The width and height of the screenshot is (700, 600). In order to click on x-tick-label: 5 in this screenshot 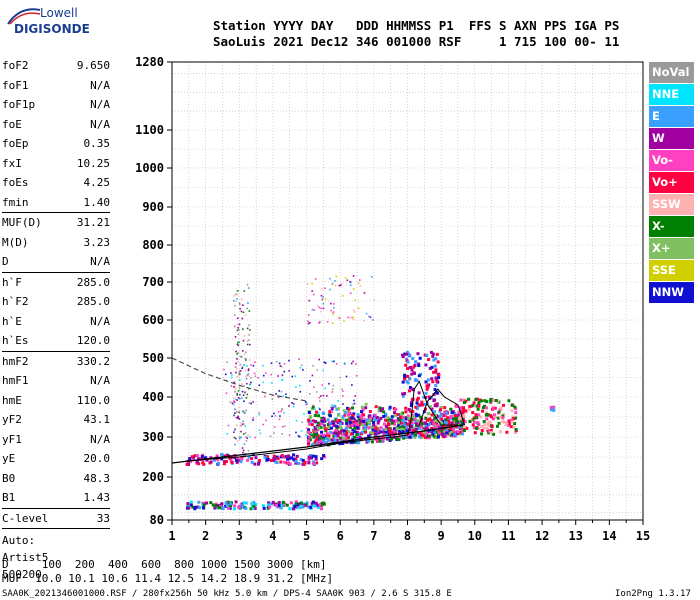, I will do `click(306, 536)`.